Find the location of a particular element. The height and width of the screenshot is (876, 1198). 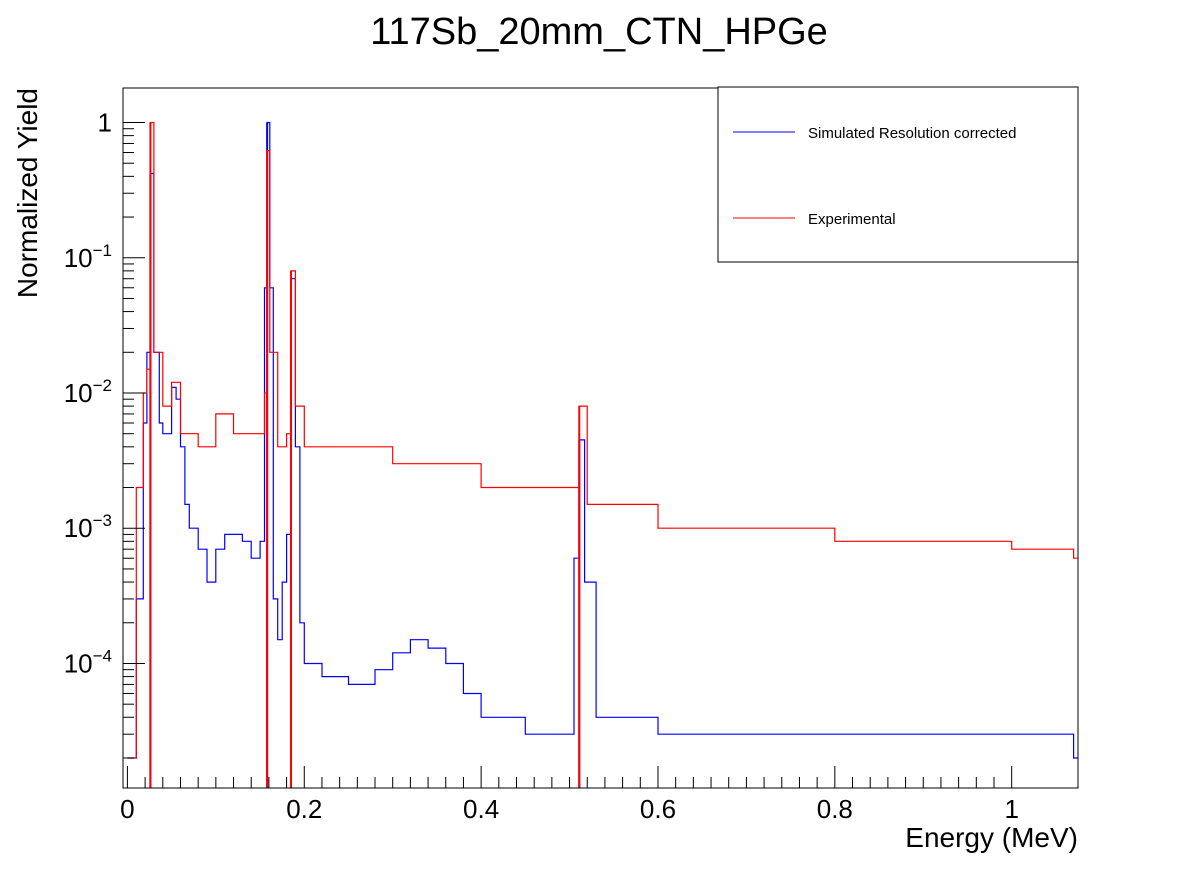

legend-label-experimental: Experimental is located at coordinates (852, 219).